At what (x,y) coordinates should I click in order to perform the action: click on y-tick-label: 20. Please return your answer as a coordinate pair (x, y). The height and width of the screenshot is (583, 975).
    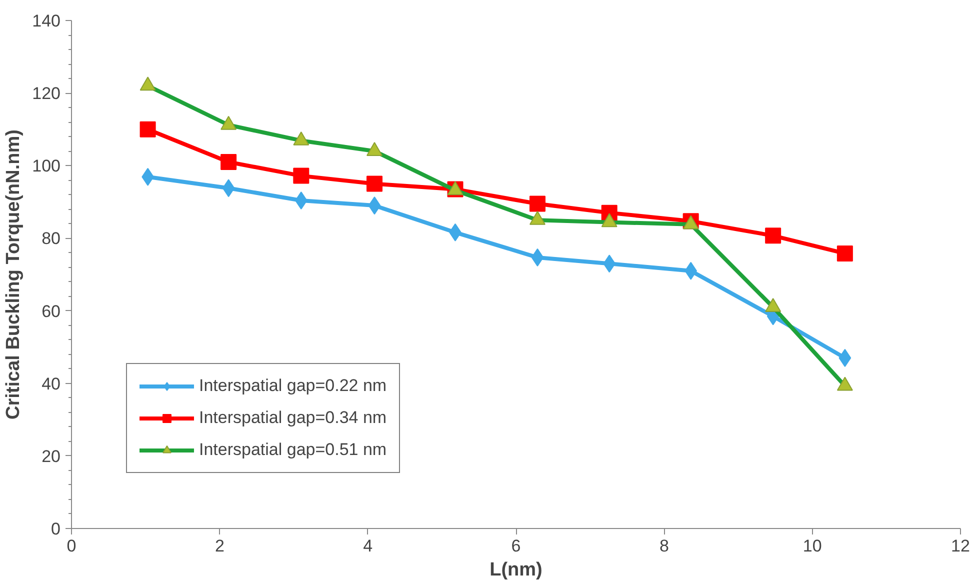
    Looking at the image, I should click on (51, 456).